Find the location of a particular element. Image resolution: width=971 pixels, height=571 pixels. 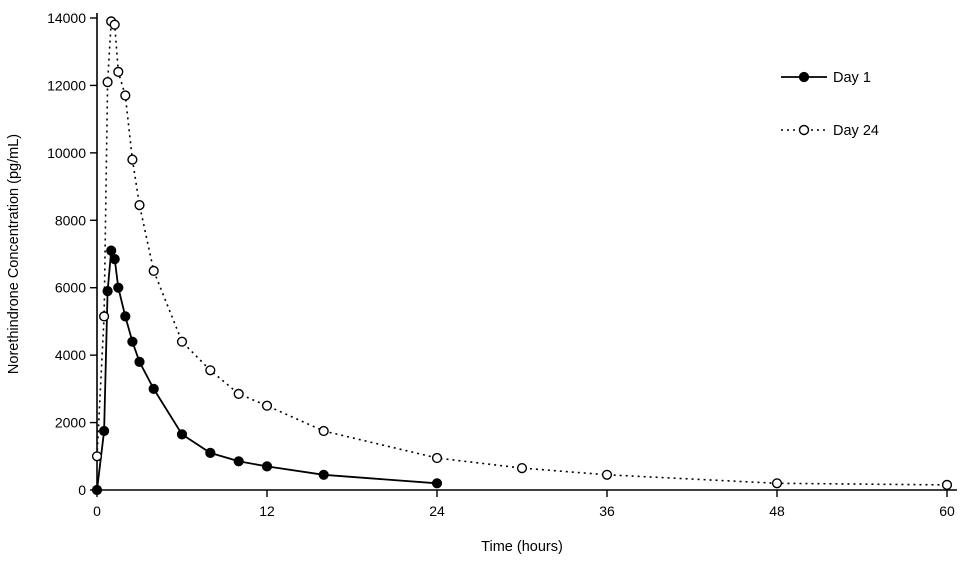

day1-filled-circle-icon is located at coordinates (804, 77).